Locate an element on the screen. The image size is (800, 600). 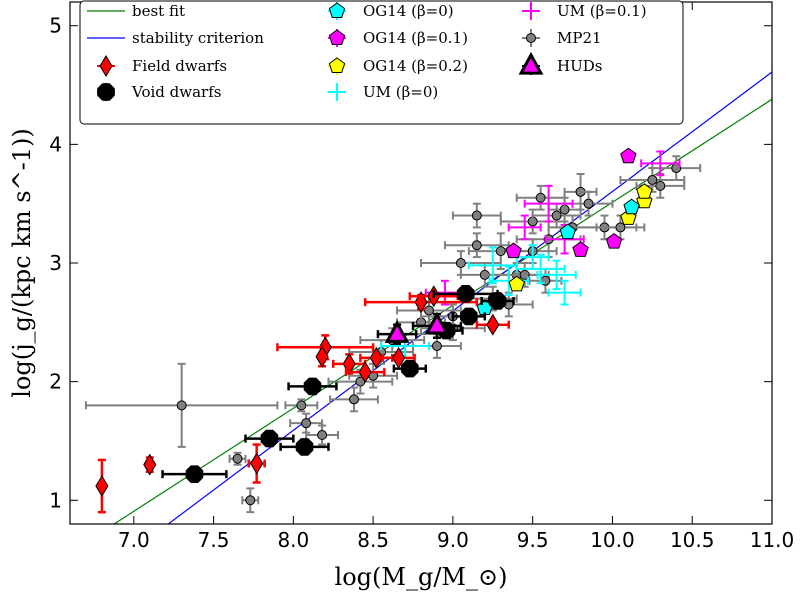
point-field-dwarfs-0-shape is located at coordinates (102, 486).